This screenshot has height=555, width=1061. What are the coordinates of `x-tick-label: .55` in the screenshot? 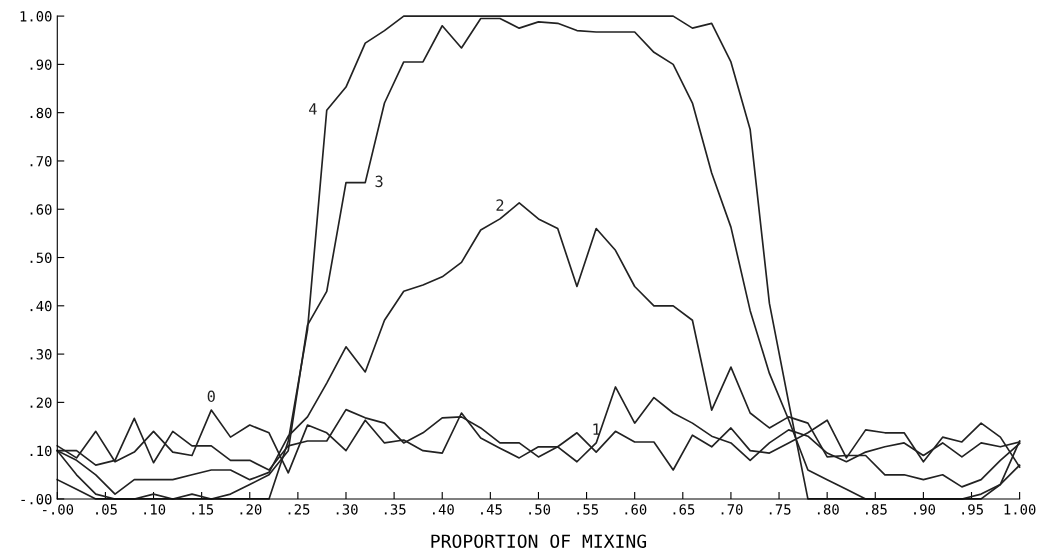 It's located at (588, 509).